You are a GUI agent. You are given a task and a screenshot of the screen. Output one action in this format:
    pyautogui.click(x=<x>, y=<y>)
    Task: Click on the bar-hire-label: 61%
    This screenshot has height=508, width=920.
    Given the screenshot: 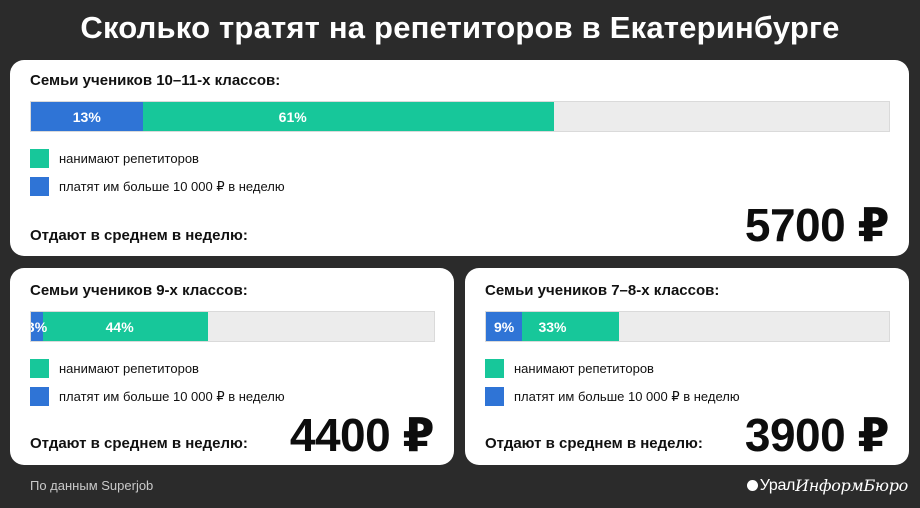 What is the action you would take?
    pyautogui.click(x=292, y=116)
    